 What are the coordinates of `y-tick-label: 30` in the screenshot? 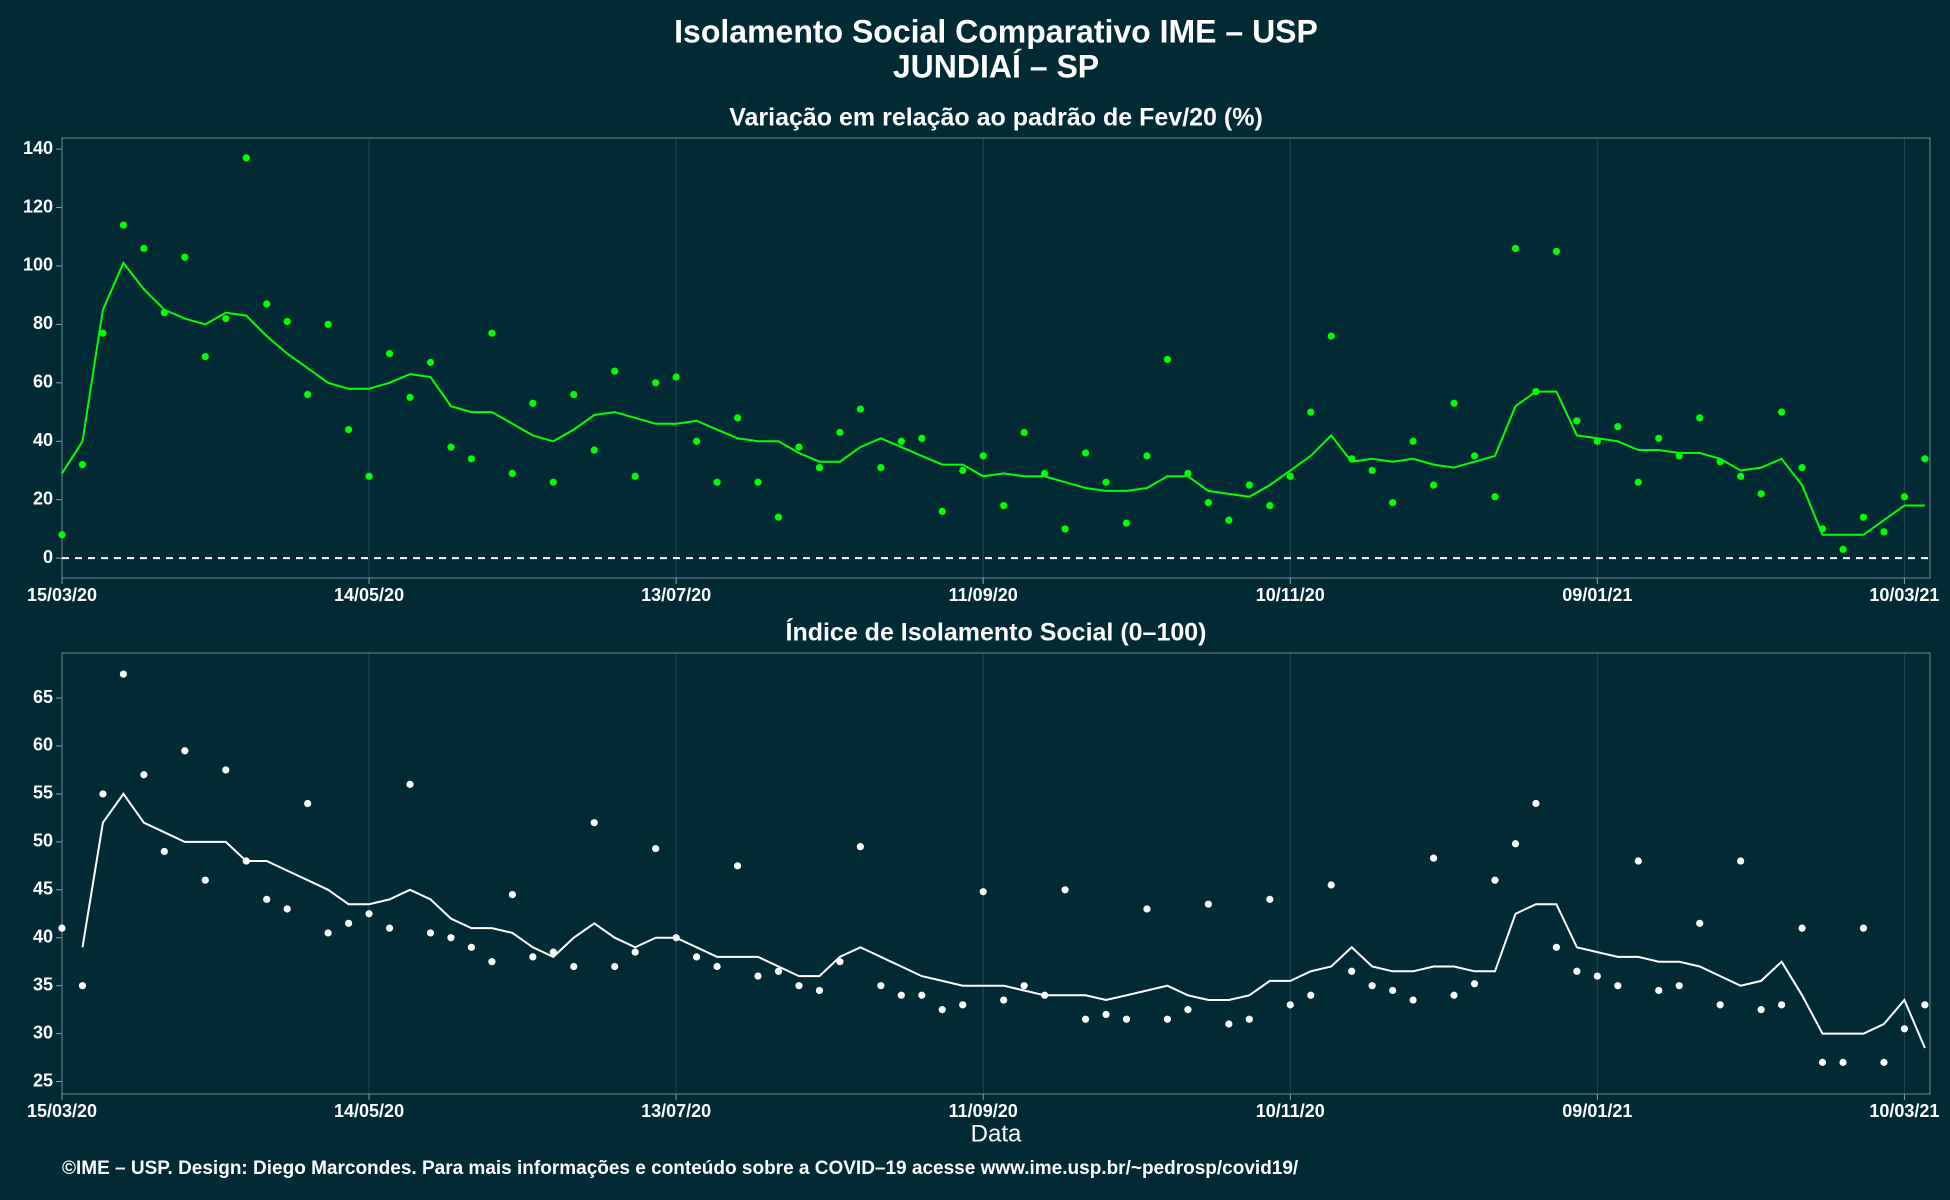 It's located at (43, 1032).